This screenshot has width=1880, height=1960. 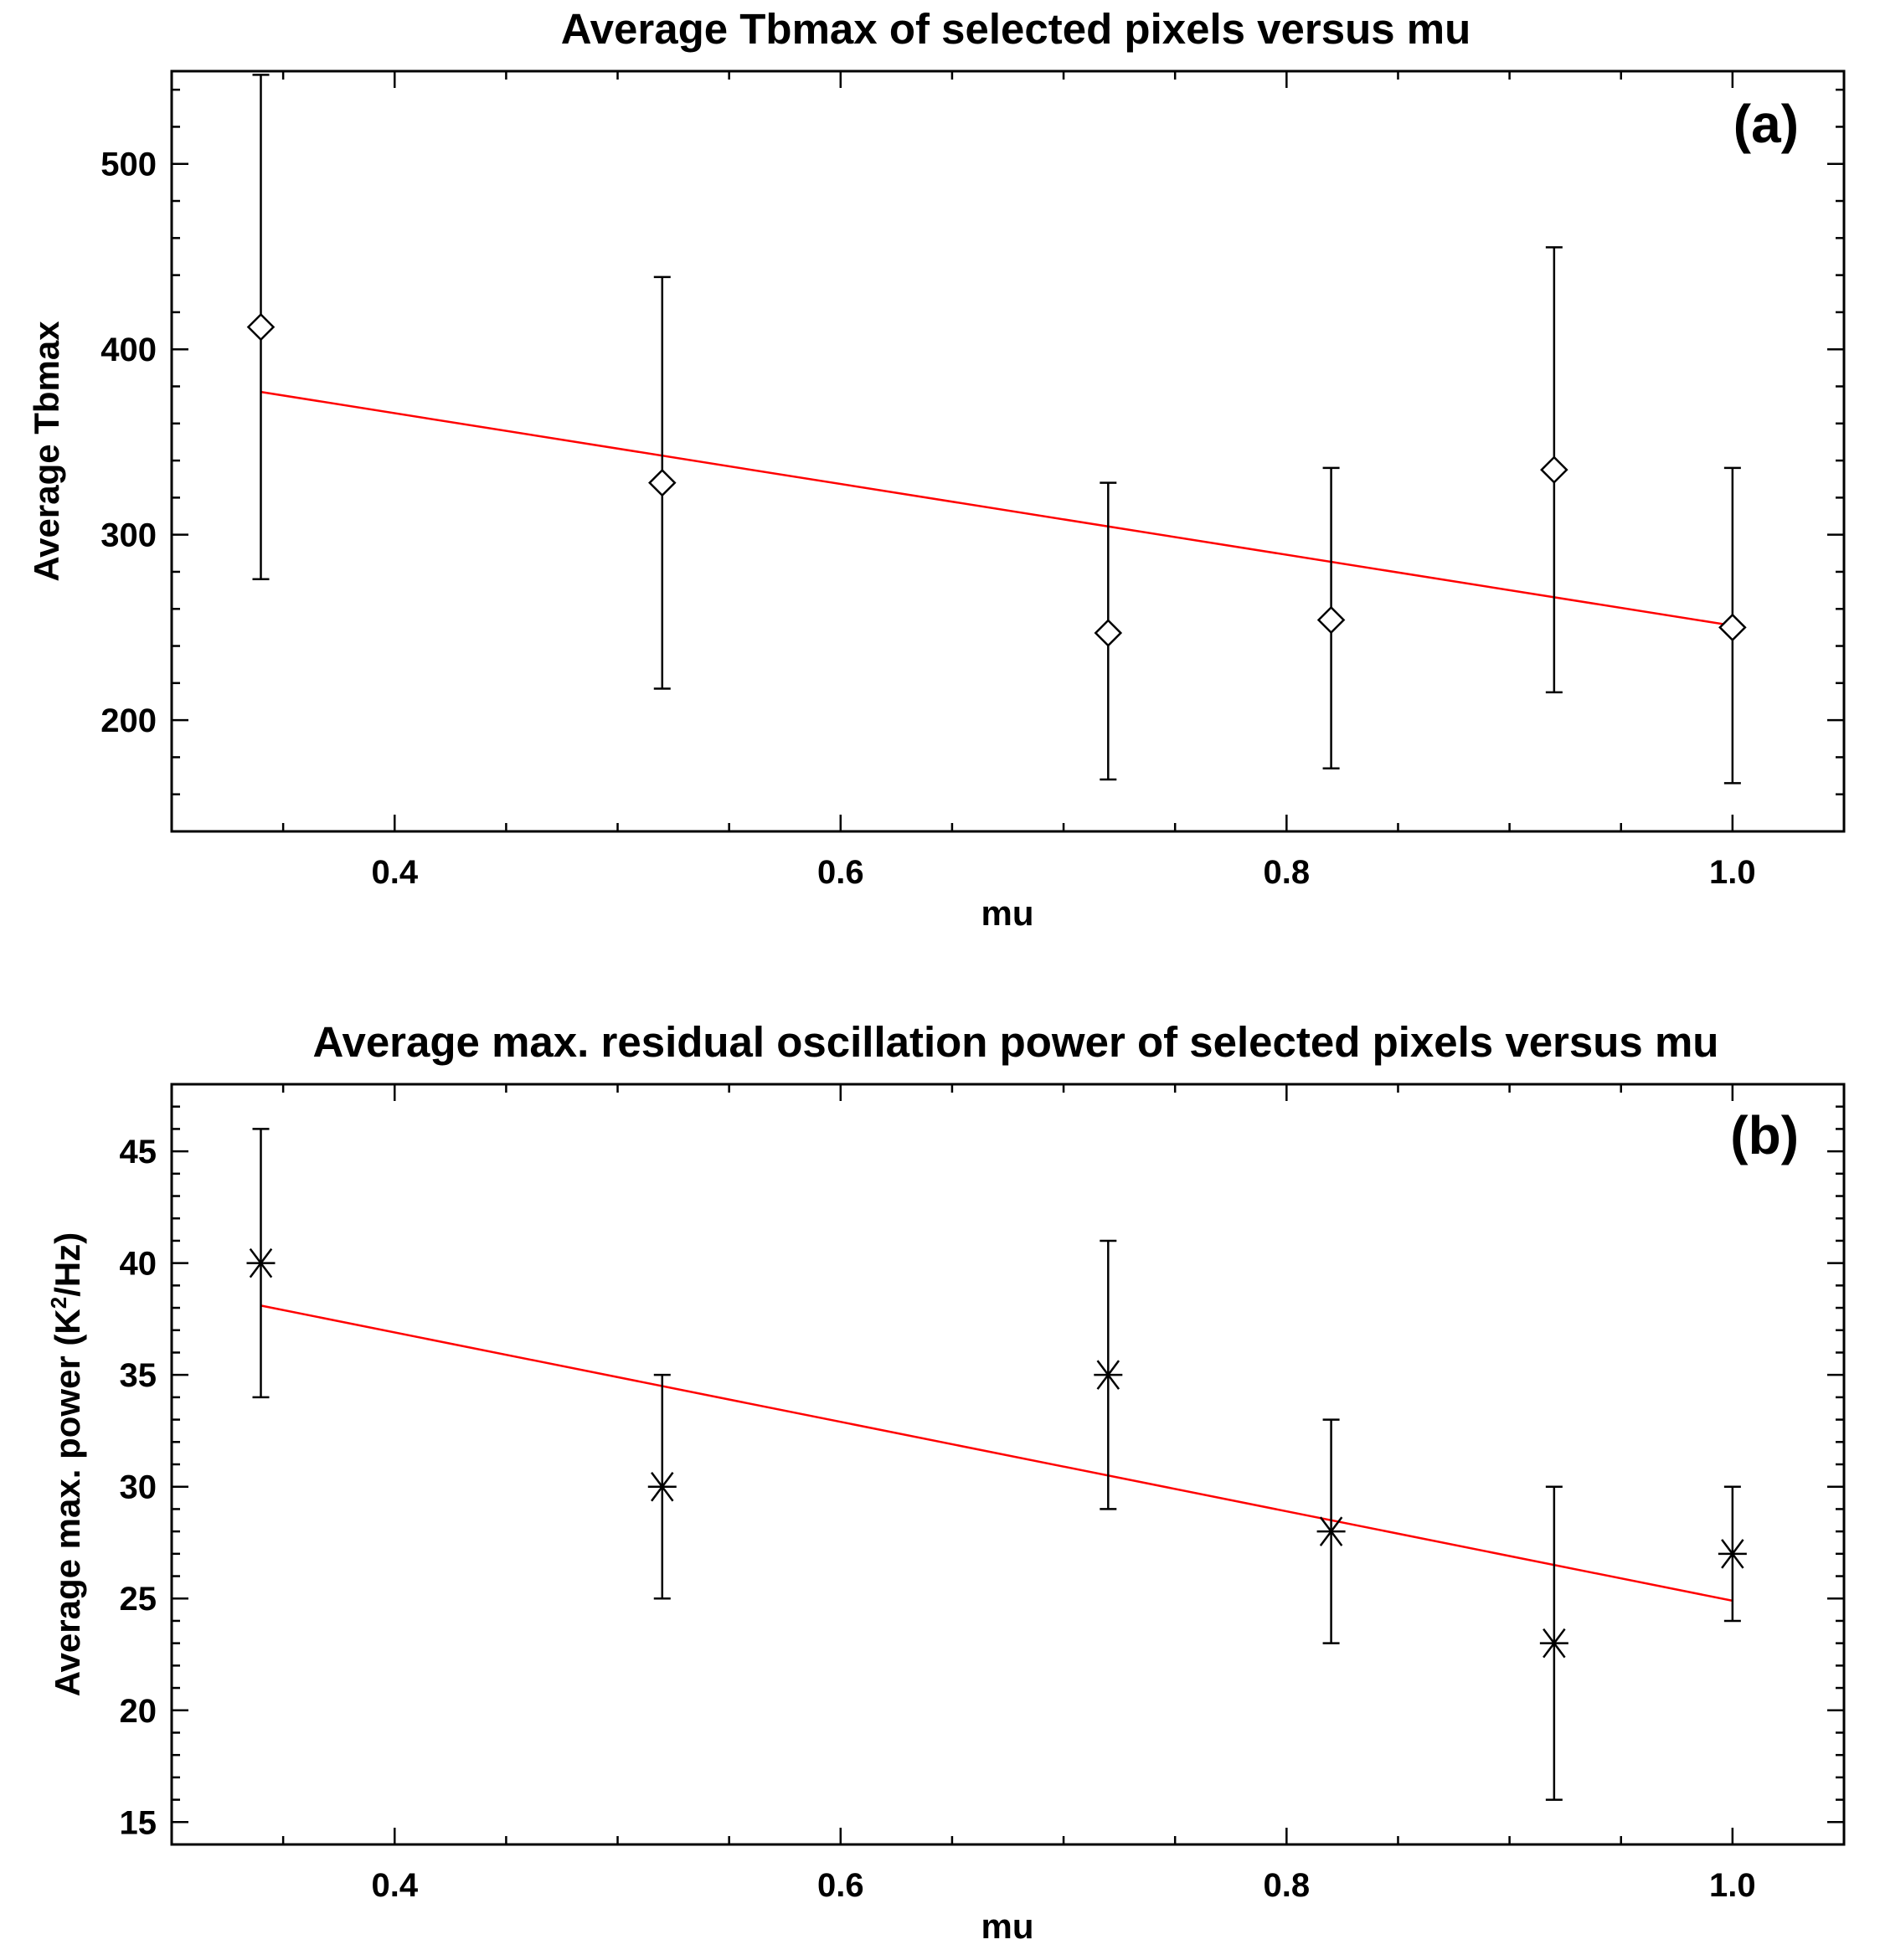 What do you see at coordinates (66, 1464) in the screenshot?
I see `panel-b-y-axis-label: Average max. power (K2/Hz)` at bounding box center [66, 1464].